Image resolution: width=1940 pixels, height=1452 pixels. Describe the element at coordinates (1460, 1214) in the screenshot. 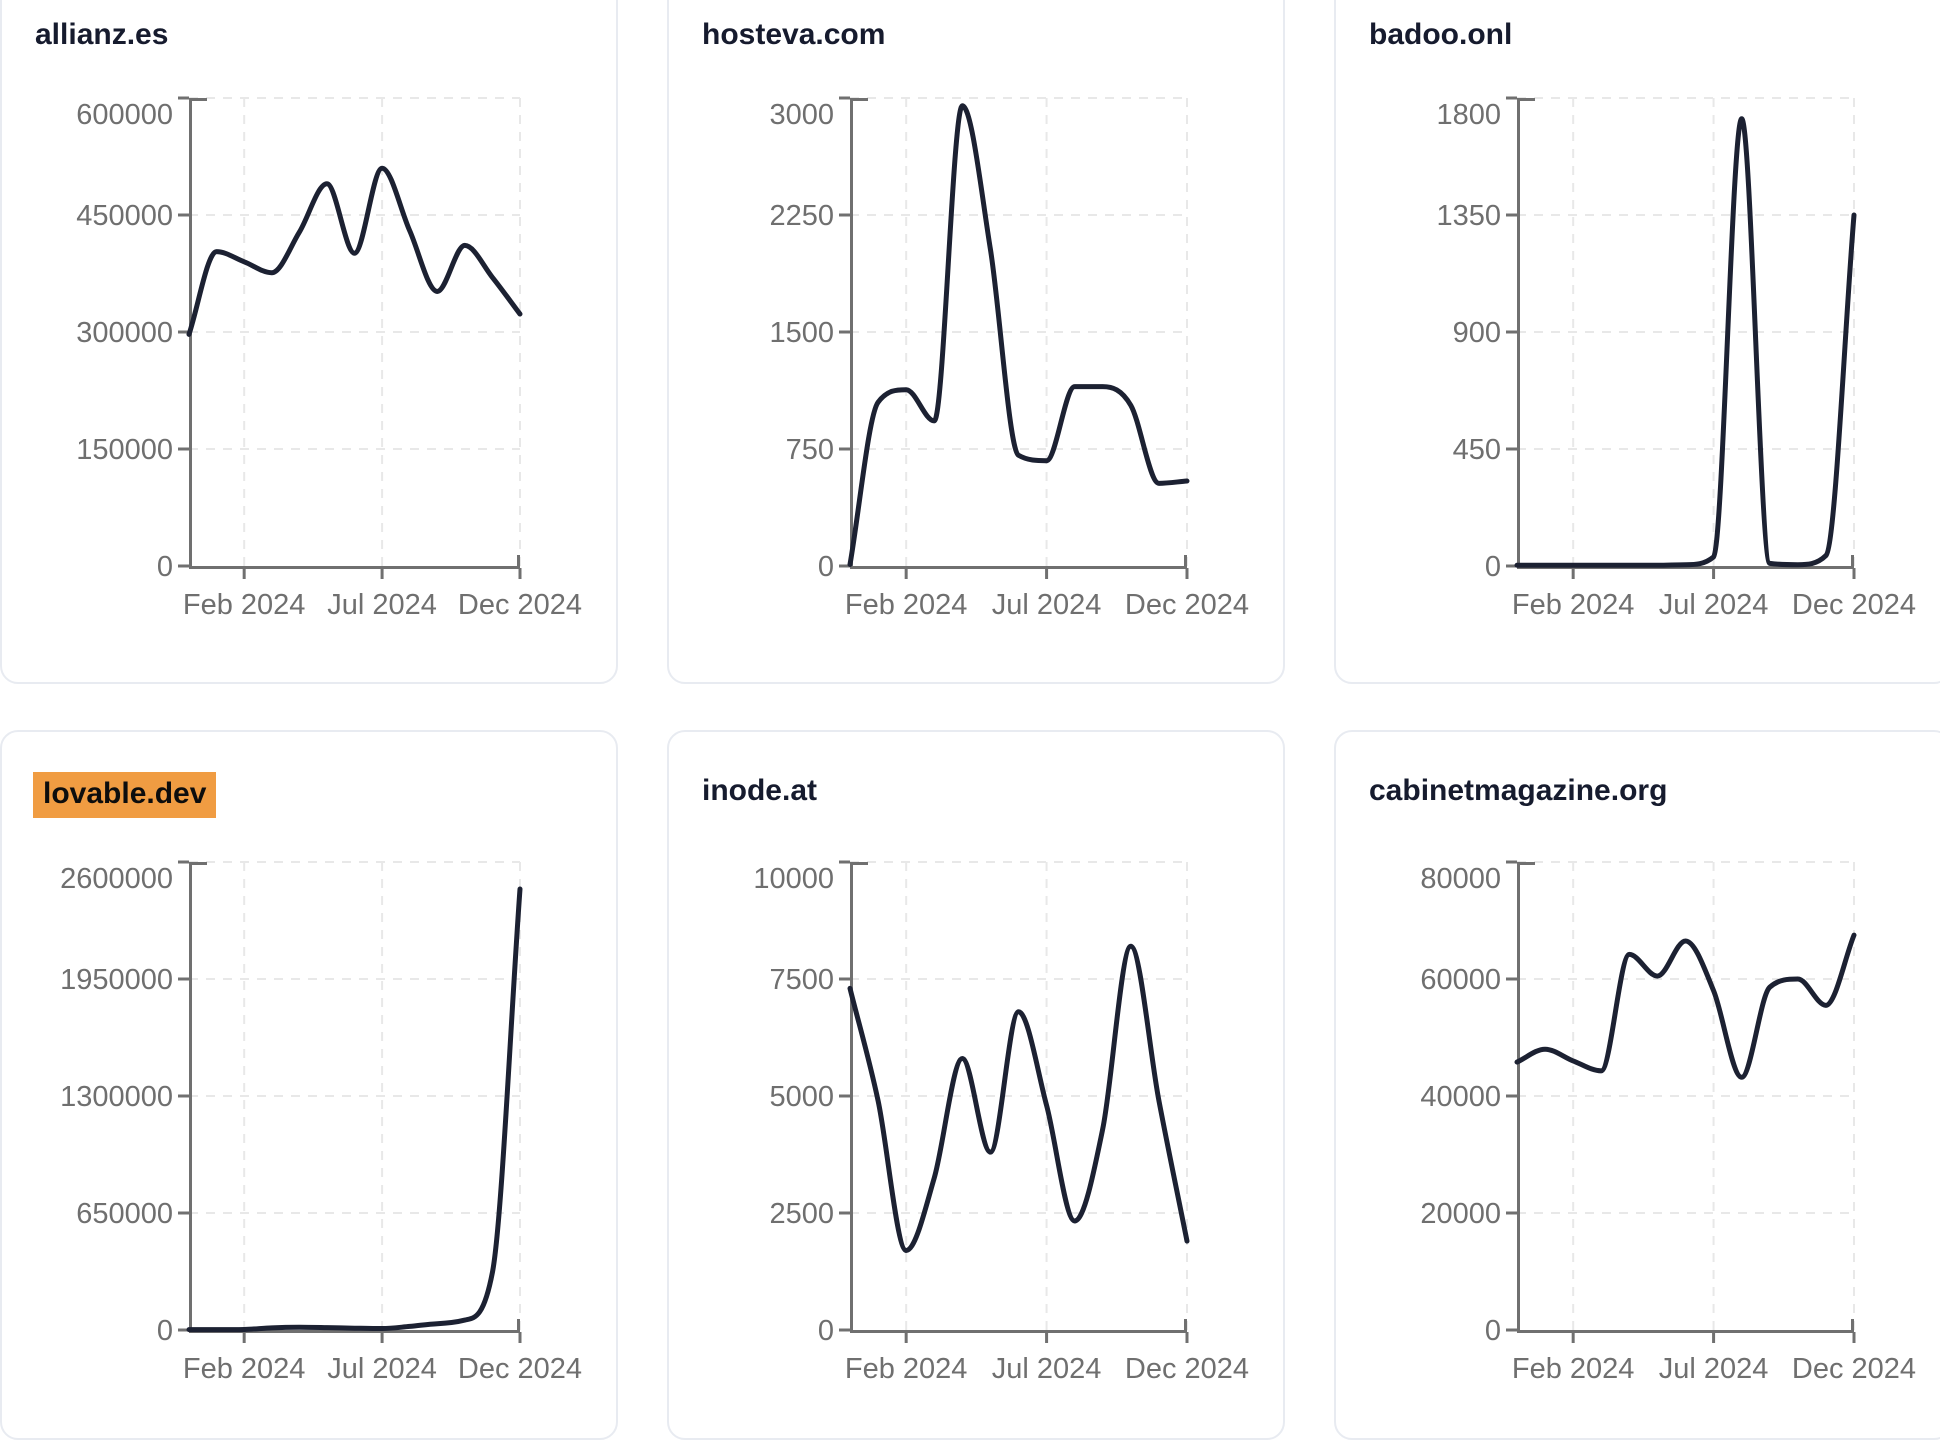

I see `svg-text: 20000` at that location.